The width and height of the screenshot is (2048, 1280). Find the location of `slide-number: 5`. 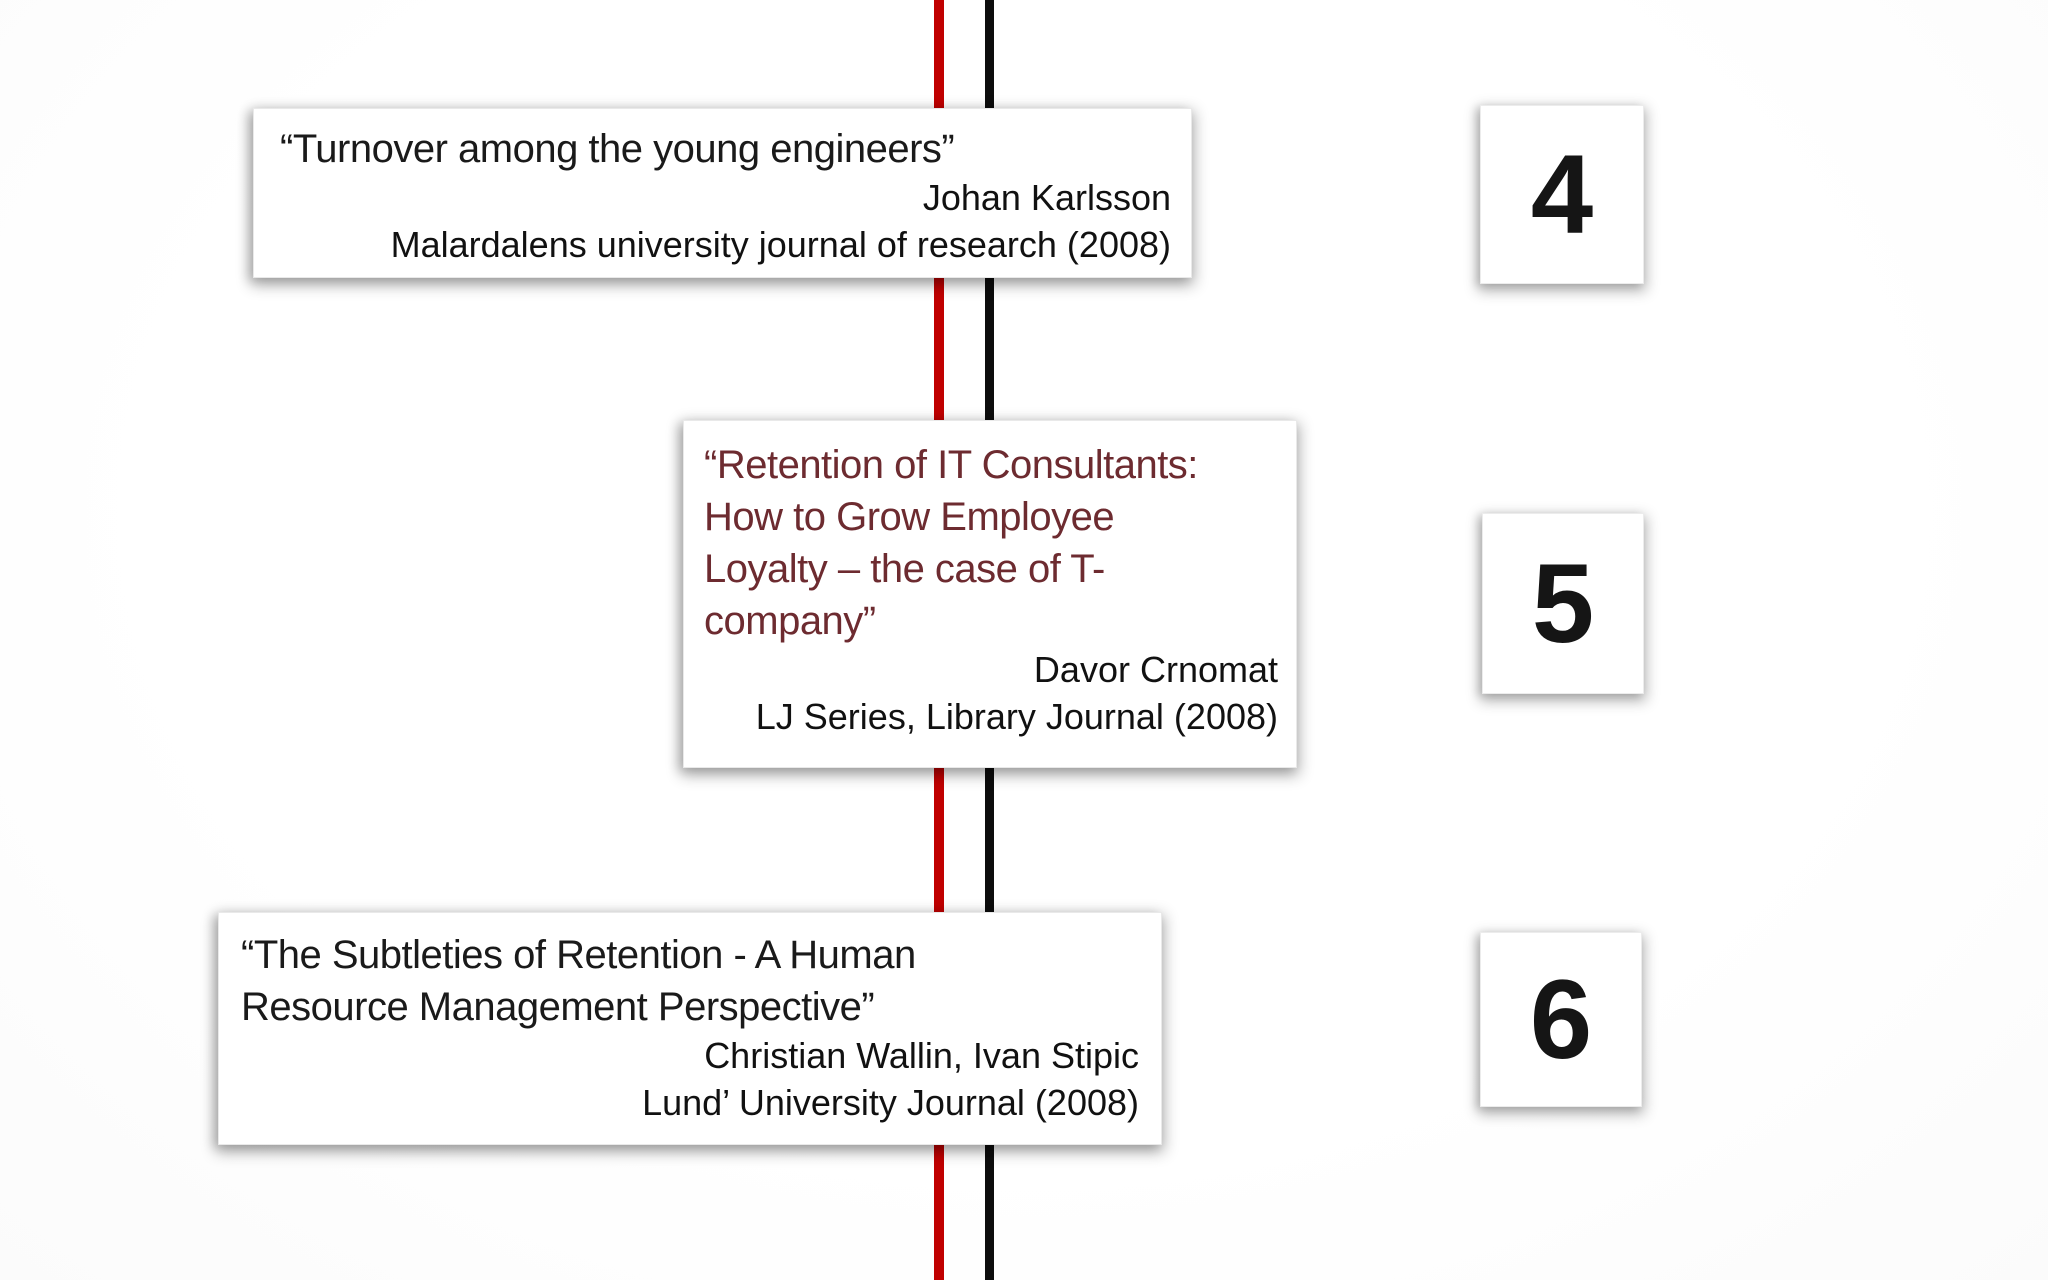

slide-number: 5 is located at coordinates (1563, 603).